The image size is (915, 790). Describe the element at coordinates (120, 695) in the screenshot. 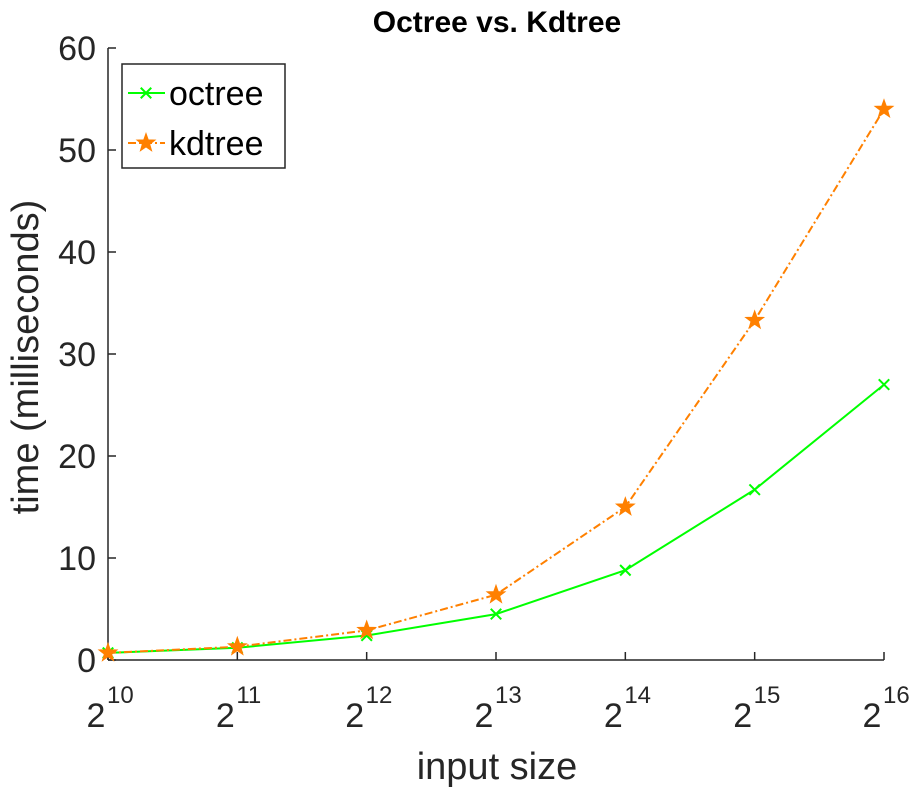

I see `x-tick-exponent: 10` at that location.